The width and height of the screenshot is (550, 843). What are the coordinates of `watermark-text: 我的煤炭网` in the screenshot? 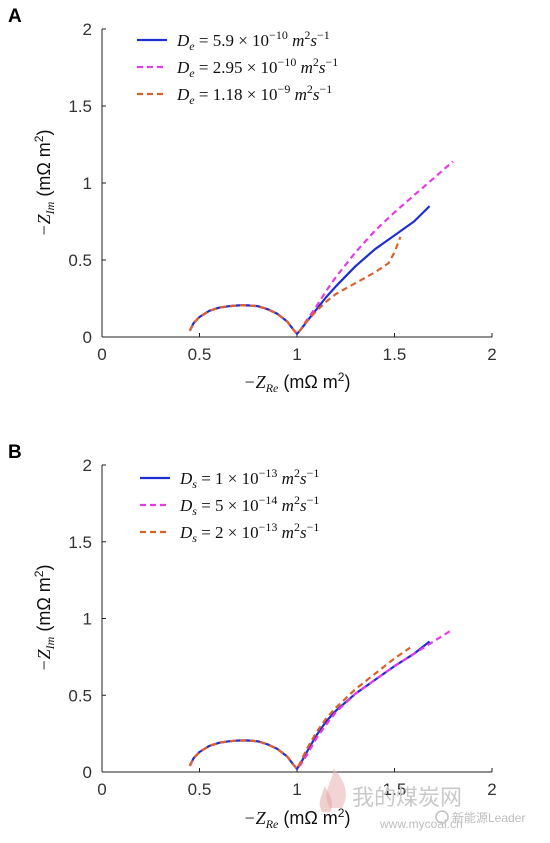 It's located at (407, 798).